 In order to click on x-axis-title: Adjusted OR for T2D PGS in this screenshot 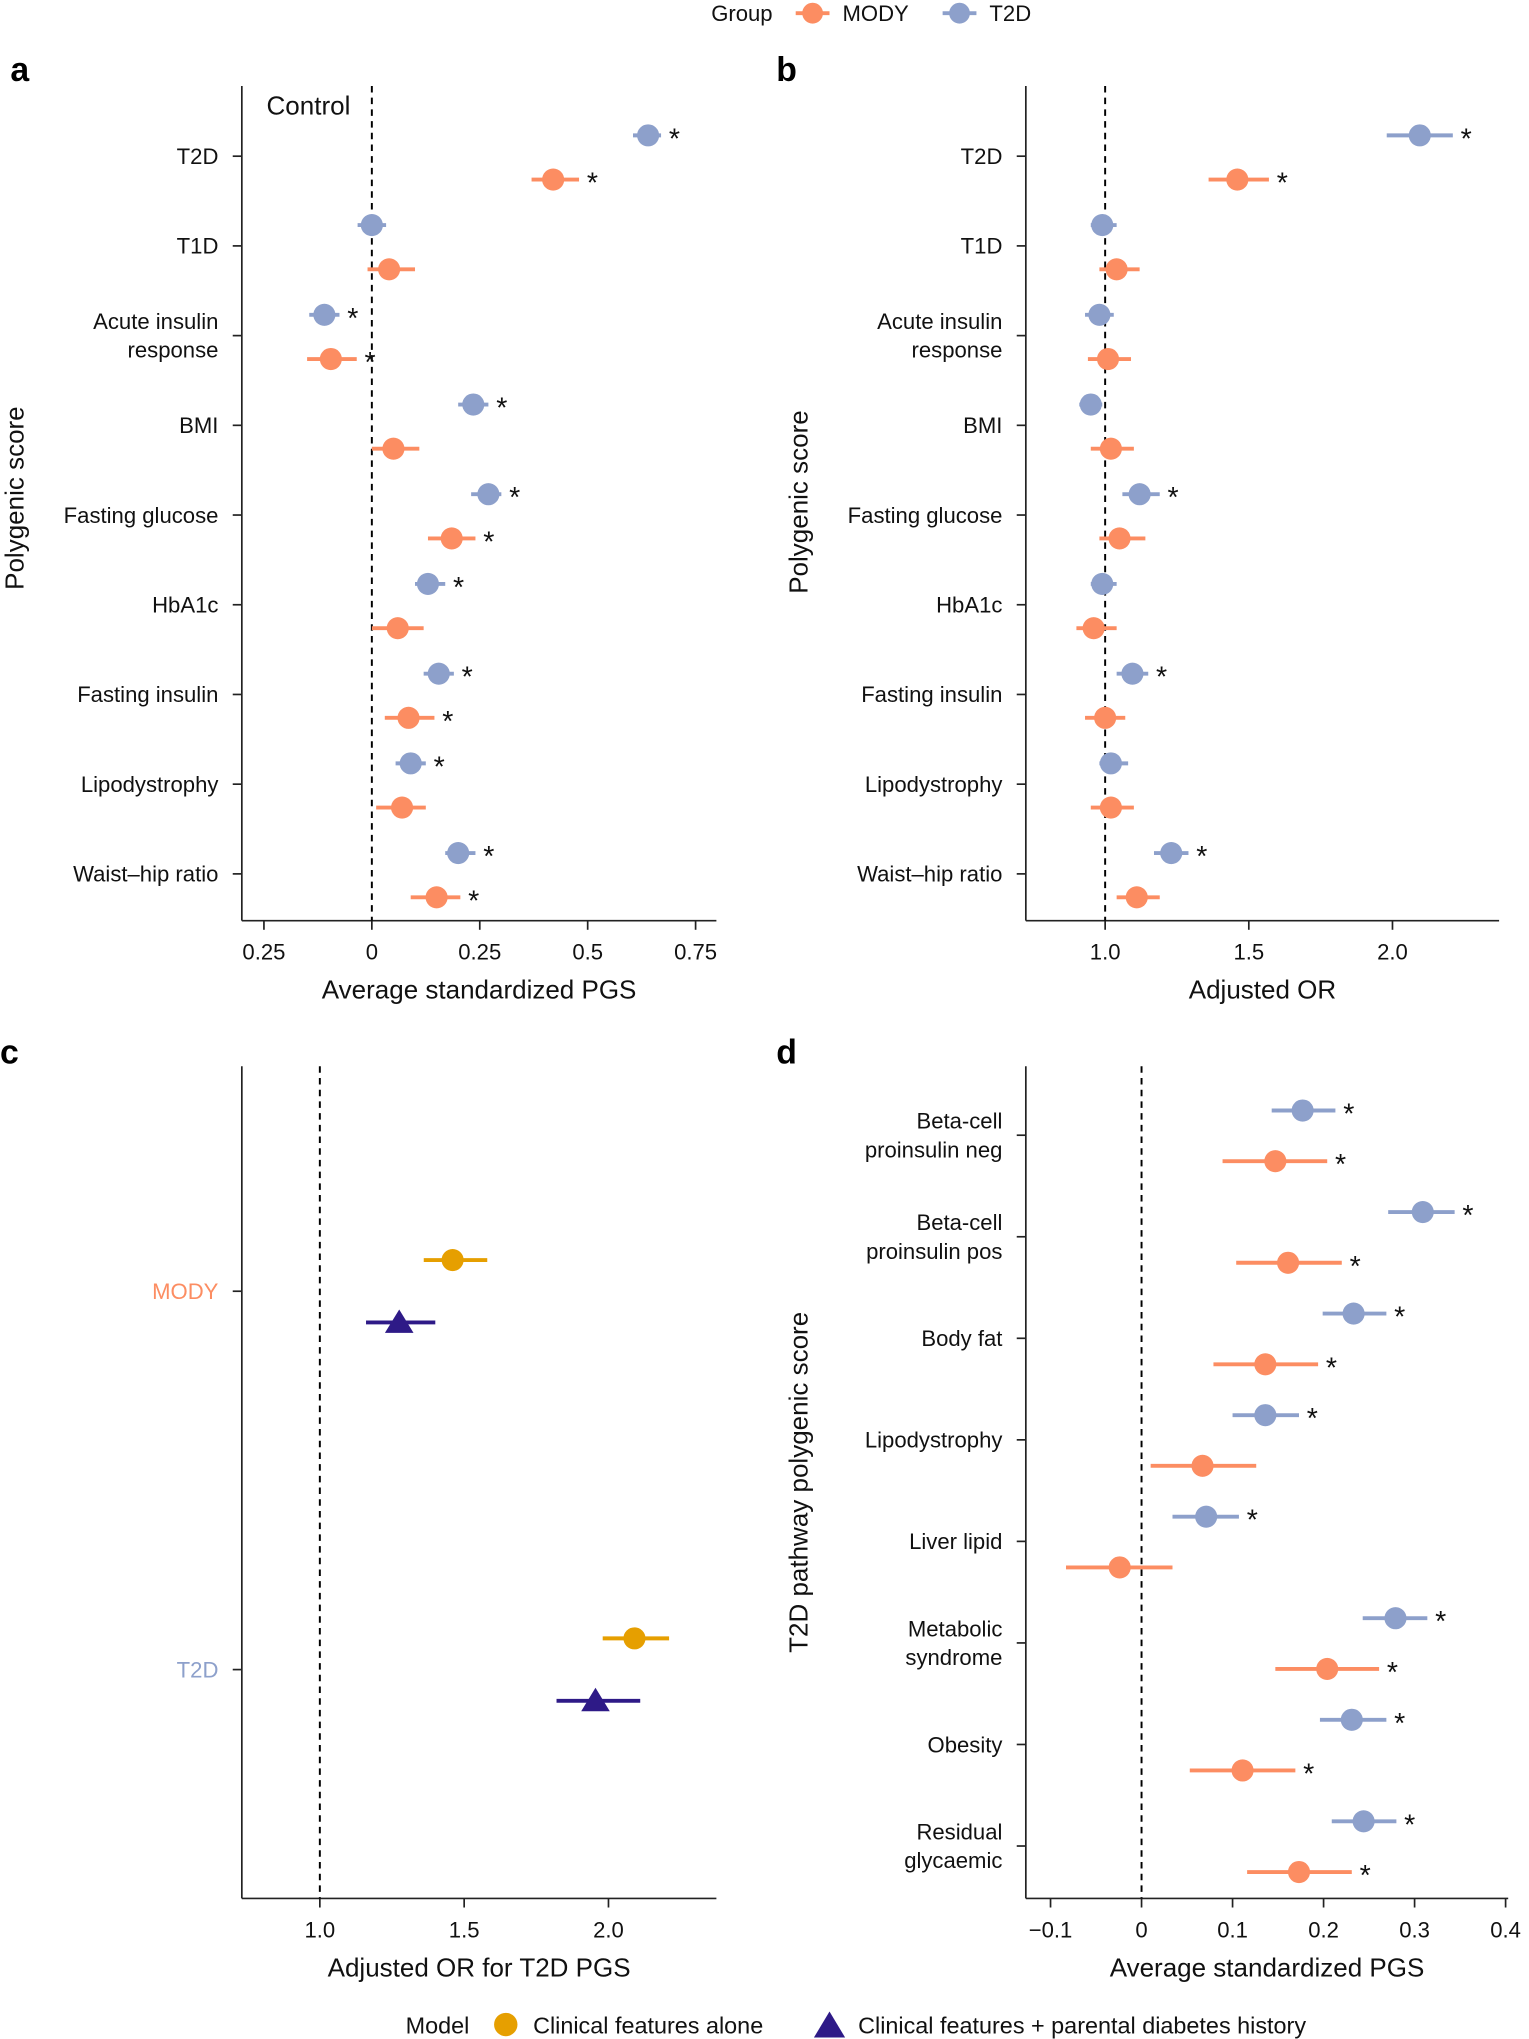, I will do `click(479, 1967)`.